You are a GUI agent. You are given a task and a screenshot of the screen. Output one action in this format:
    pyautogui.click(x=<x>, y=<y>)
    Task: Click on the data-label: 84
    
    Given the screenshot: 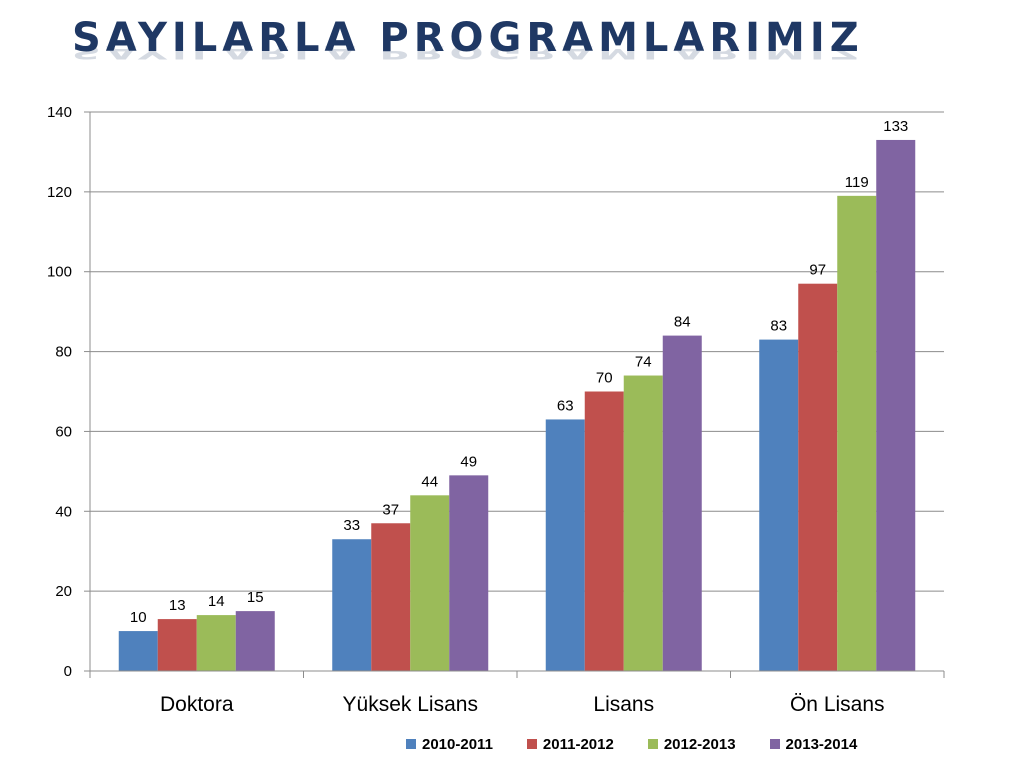 What is the action you would take?
    pyautogui.click(x=682, y=322)
    